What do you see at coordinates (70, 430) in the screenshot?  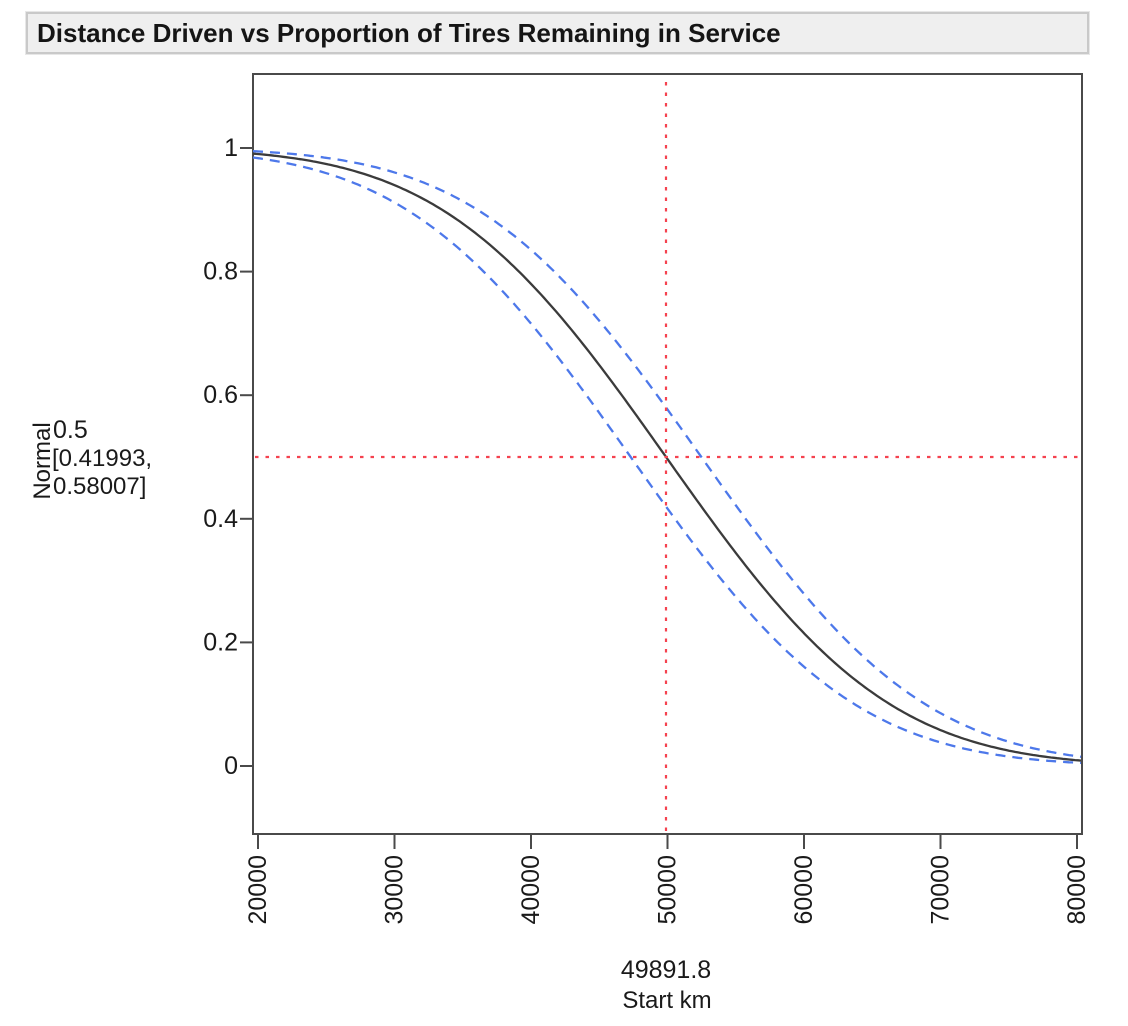 I see `y-crosshair-value: 0.5` at bounding box center [70, 430].